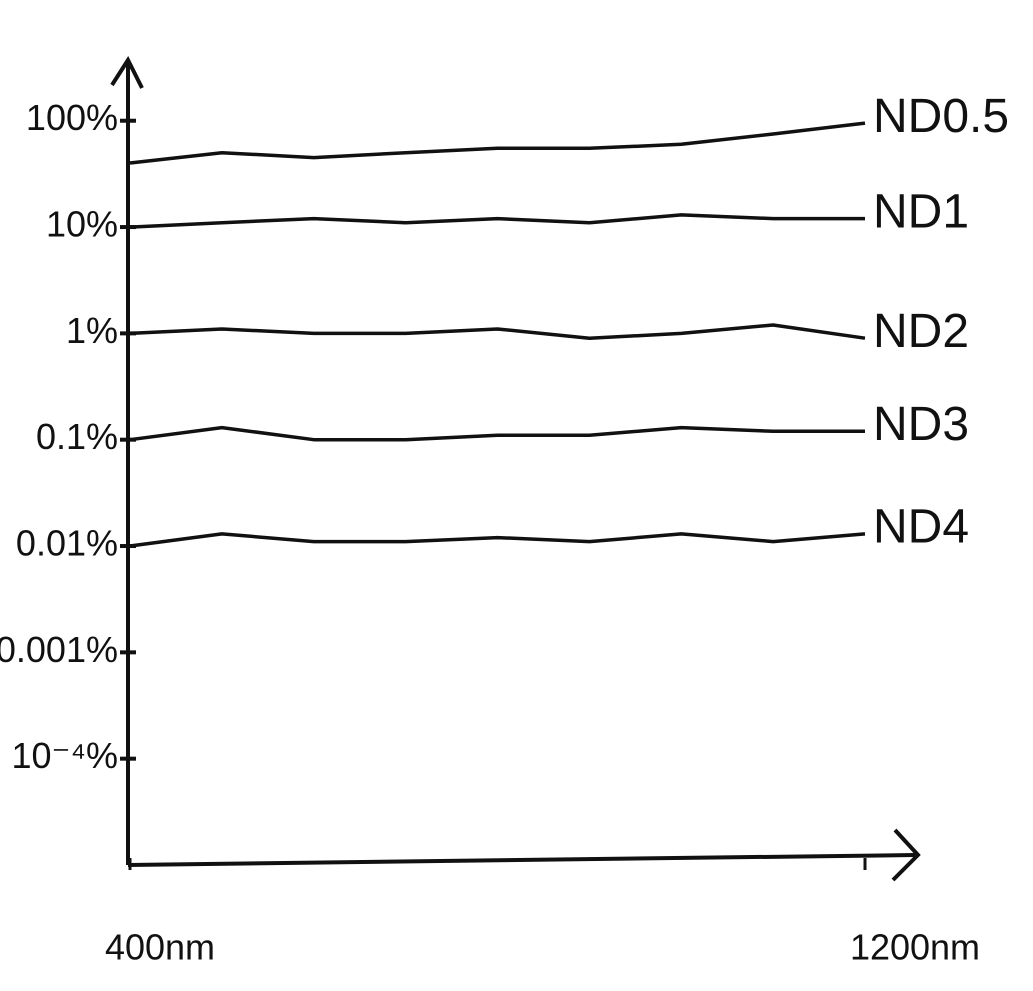  What do you see at coordinates (127, 72) in the screenshot?
I see `y-axis-arrow` at bounding box center [127, 72].